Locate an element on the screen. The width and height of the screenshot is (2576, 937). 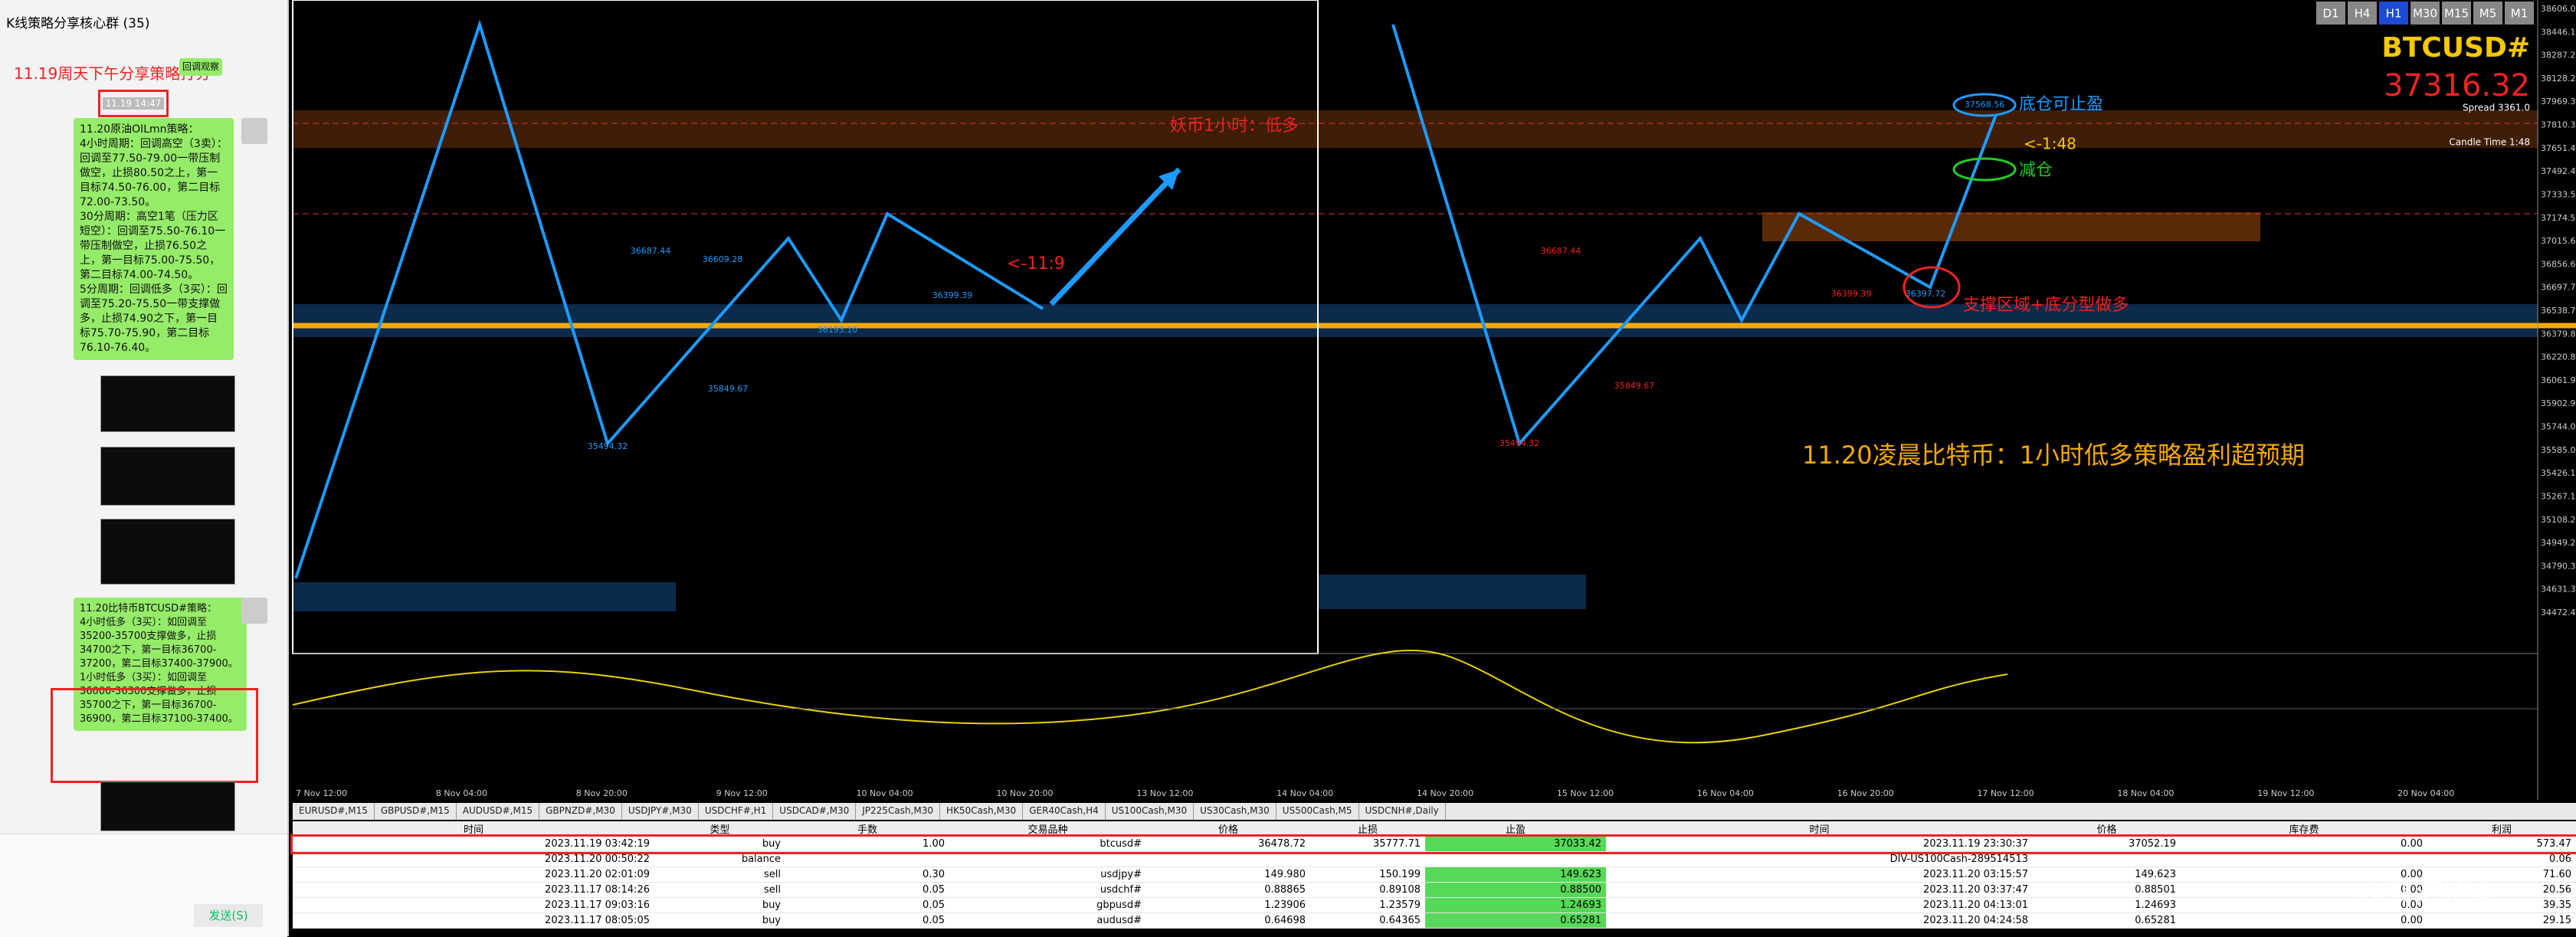
annotation: 底仓可止盈 is located at coordinates (2061, 104).